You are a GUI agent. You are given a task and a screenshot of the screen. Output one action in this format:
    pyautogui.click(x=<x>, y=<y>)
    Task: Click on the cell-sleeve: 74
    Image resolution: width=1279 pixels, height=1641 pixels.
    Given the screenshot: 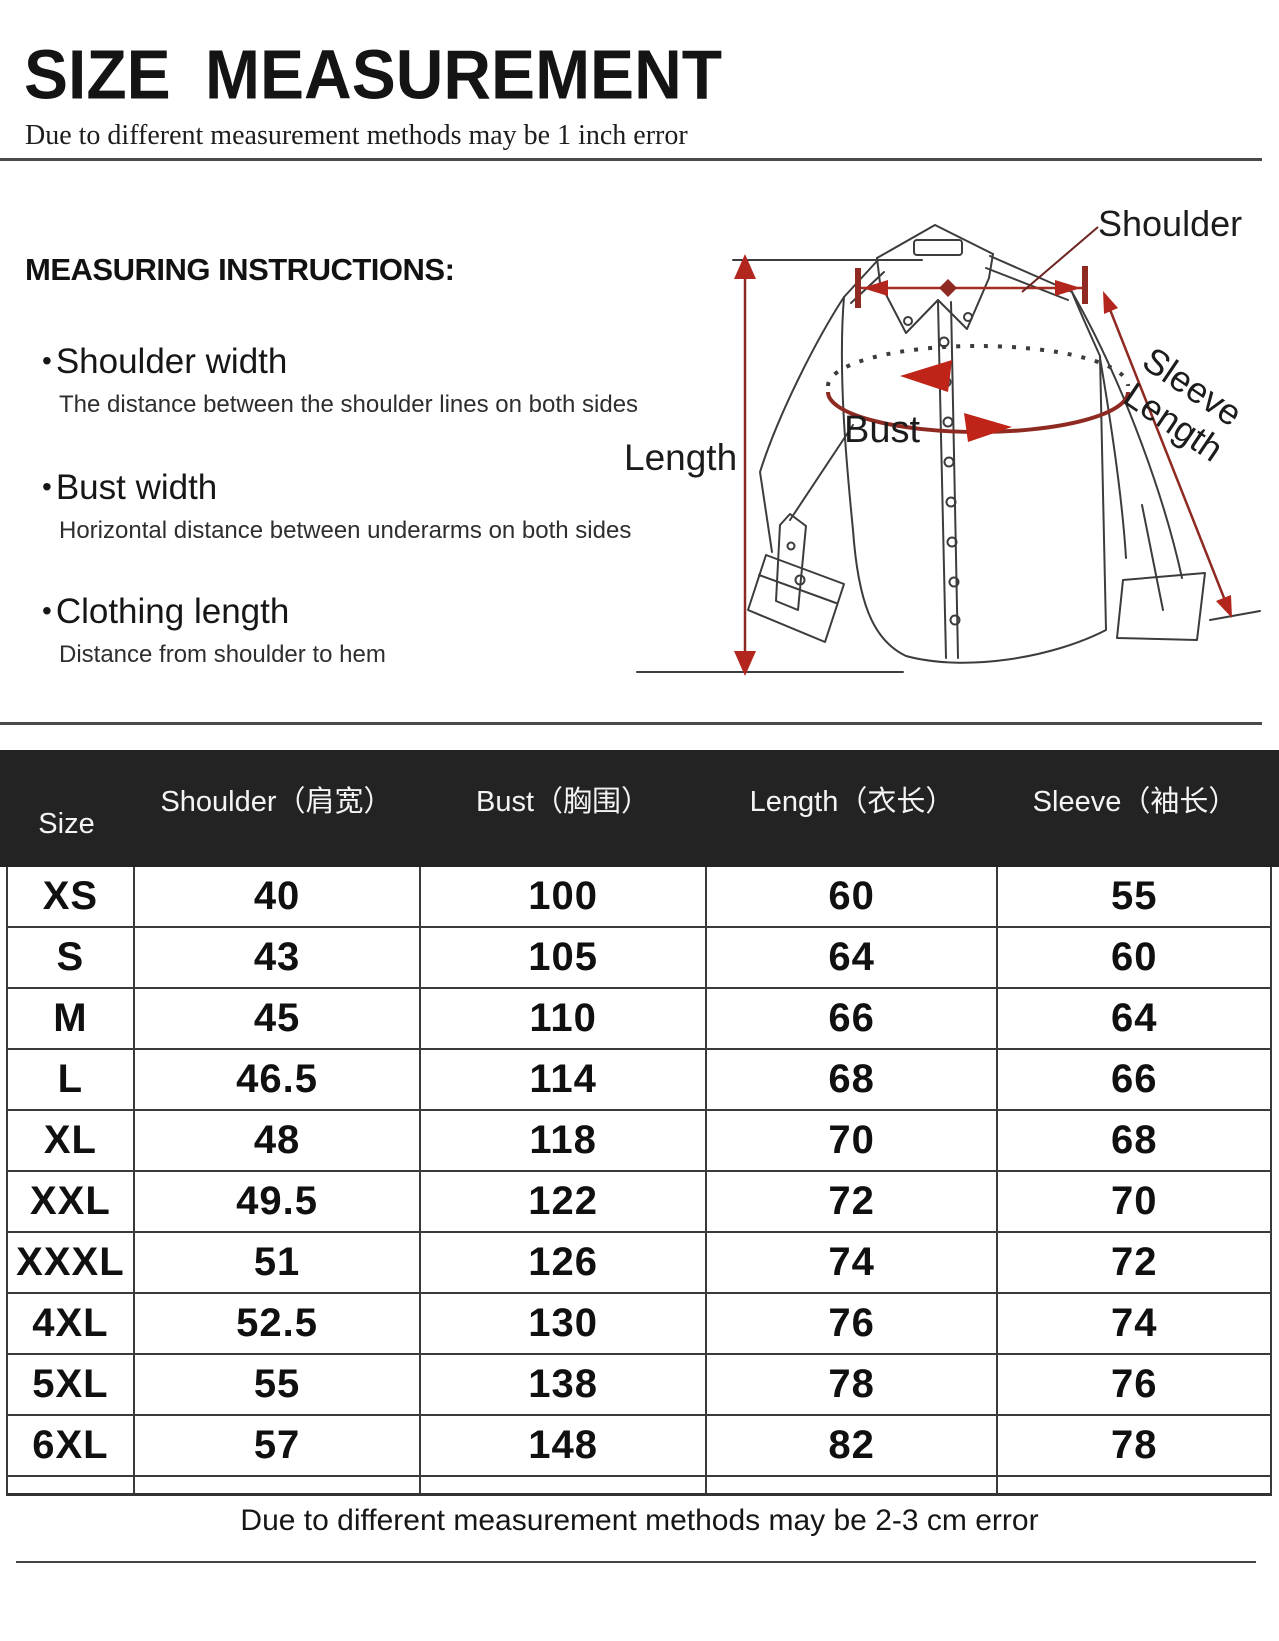 What is the action you would take?
    pyautogui.click(x=1135, y=1323)
    